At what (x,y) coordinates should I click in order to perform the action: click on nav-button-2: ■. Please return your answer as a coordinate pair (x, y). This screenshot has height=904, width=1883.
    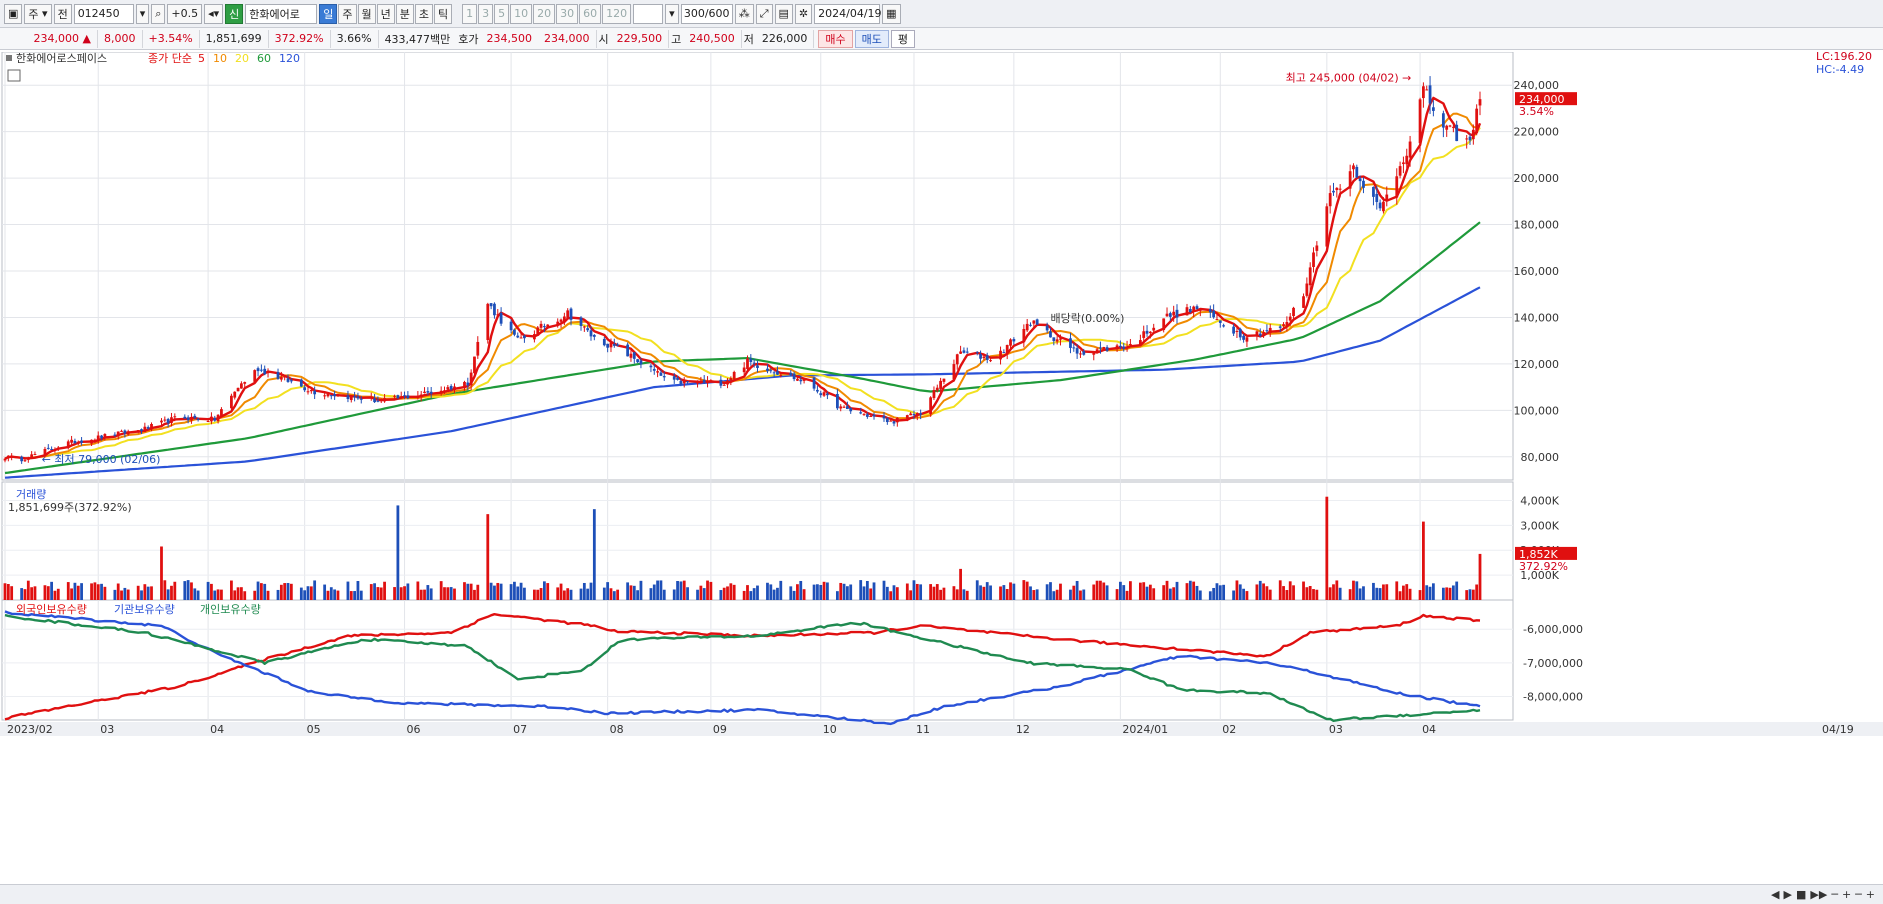
    Looking at the image, I should click on (1801, 894).